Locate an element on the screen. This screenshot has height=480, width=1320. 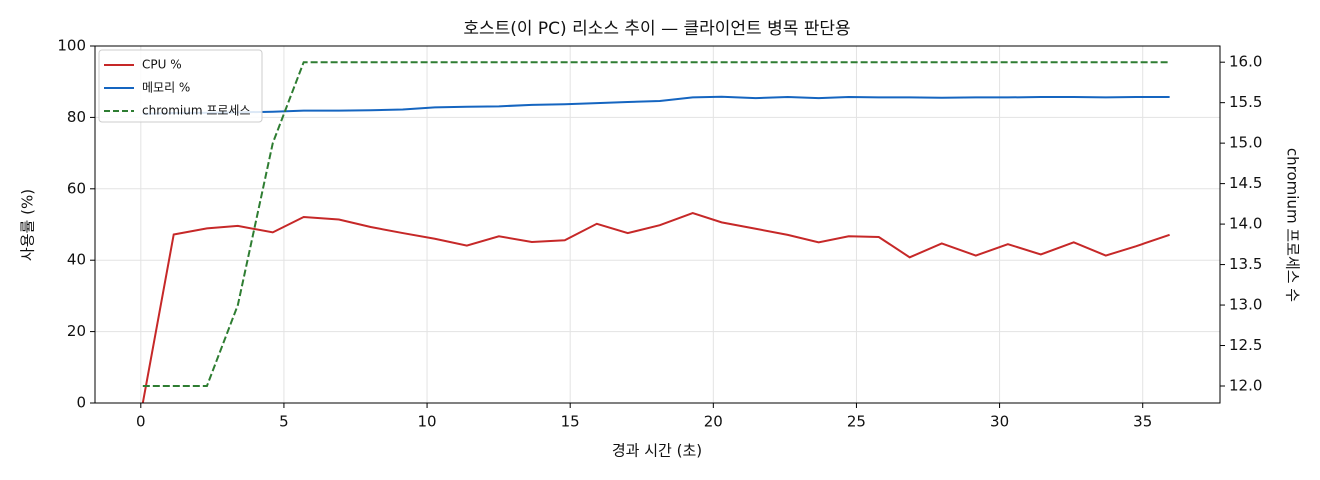
series-line is located at coordinates (656, 105).